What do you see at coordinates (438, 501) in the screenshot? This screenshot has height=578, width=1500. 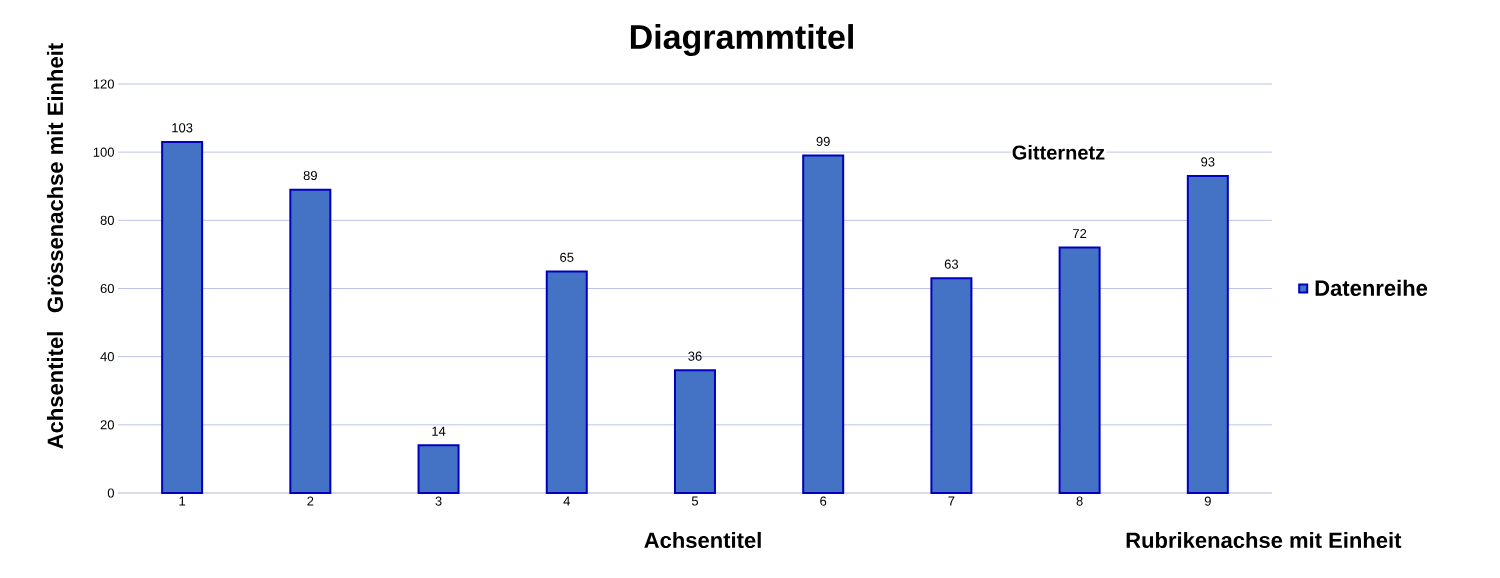 I see `x-tick-label: 3` at bounding box center [438, 501].